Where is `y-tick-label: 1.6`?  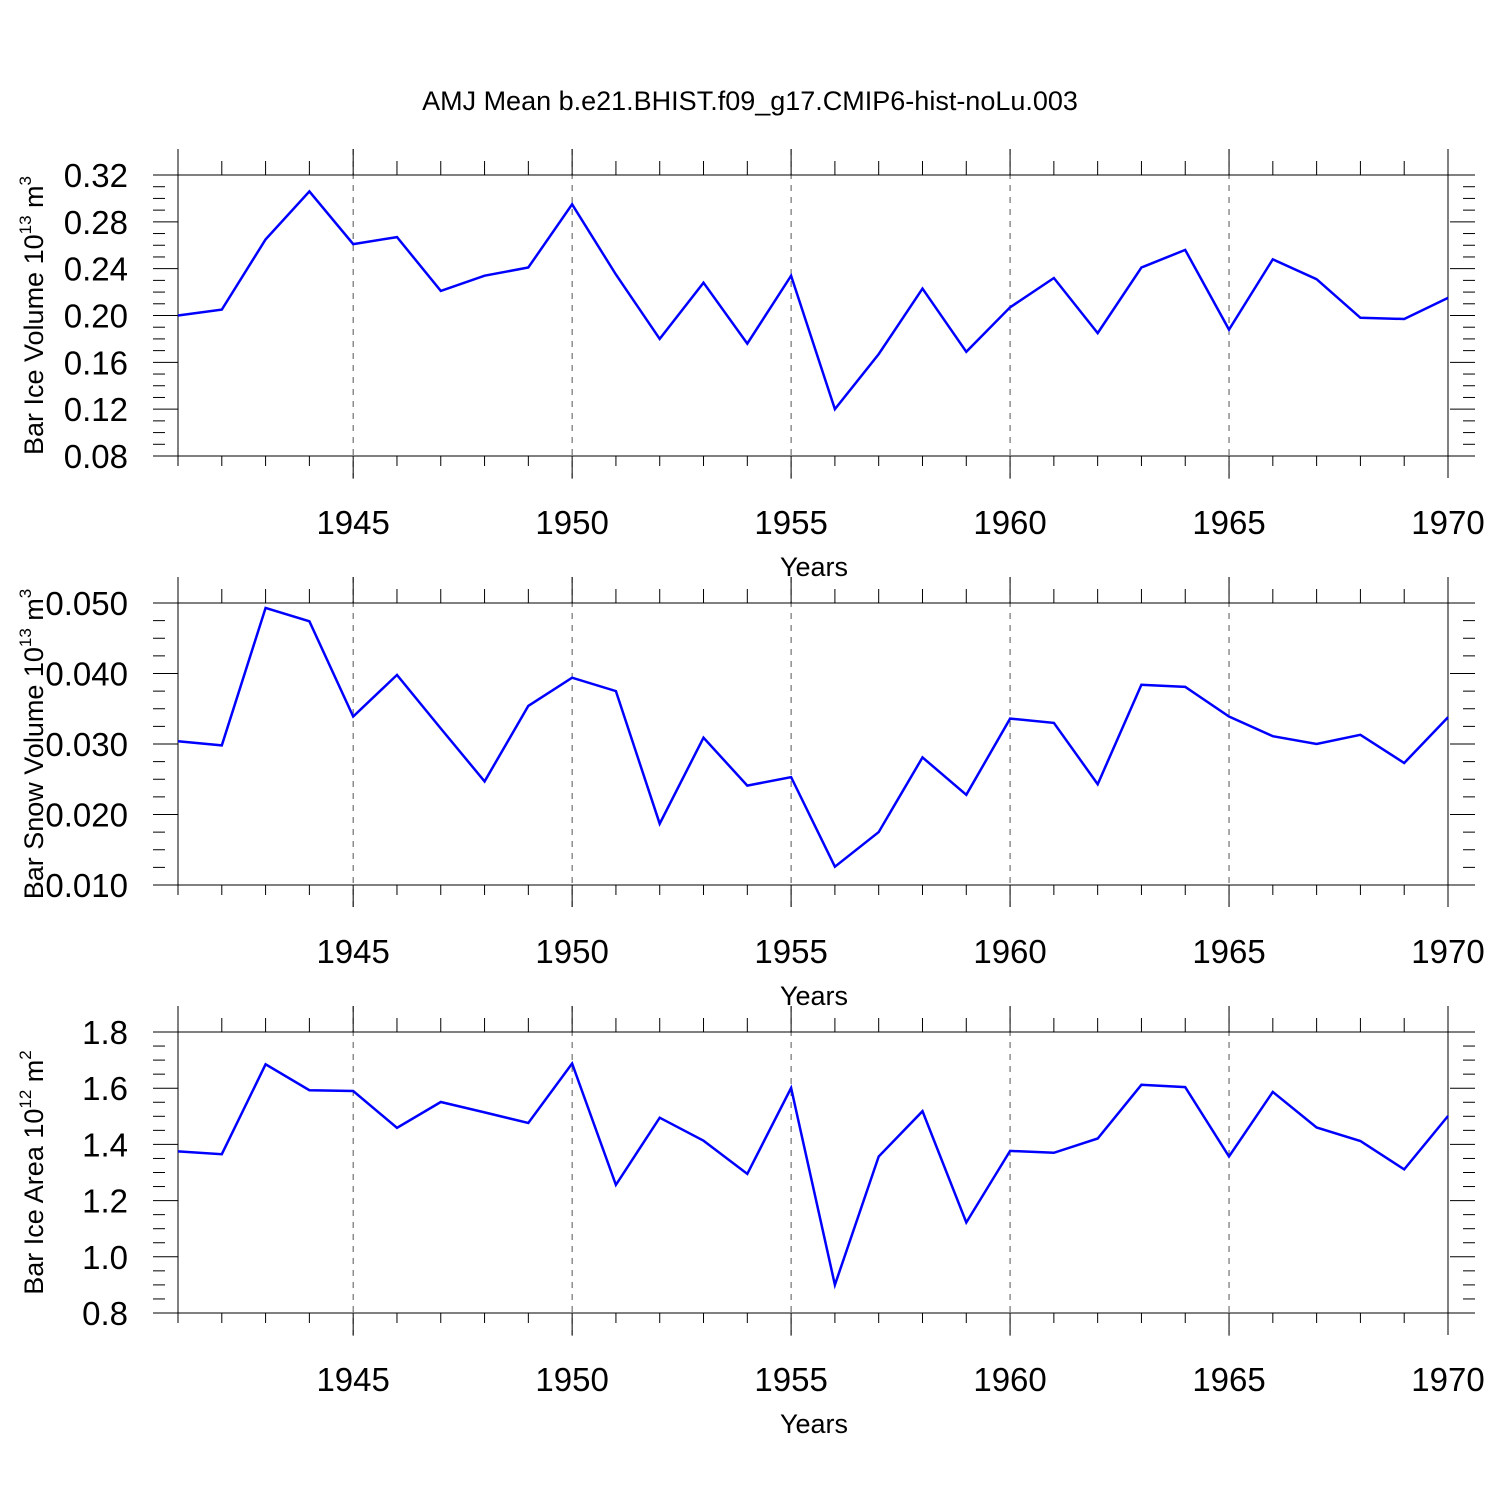
y-tick-label: 1.6 is located at coordinates (105, 1088).